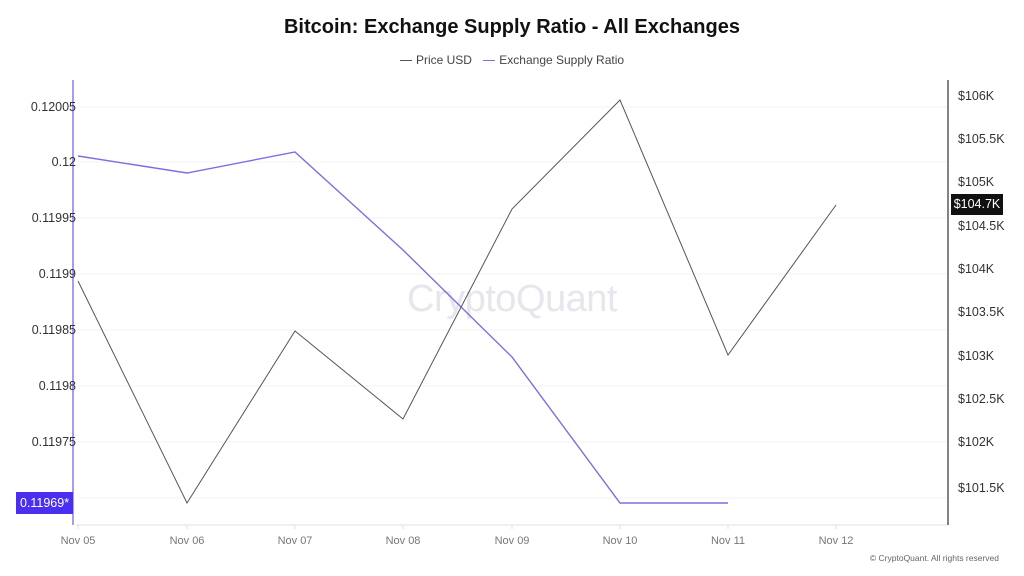  Describe the element at coordinates (976, 182) in the screenshot. I see `right-axis-tick: $105K` at that location.